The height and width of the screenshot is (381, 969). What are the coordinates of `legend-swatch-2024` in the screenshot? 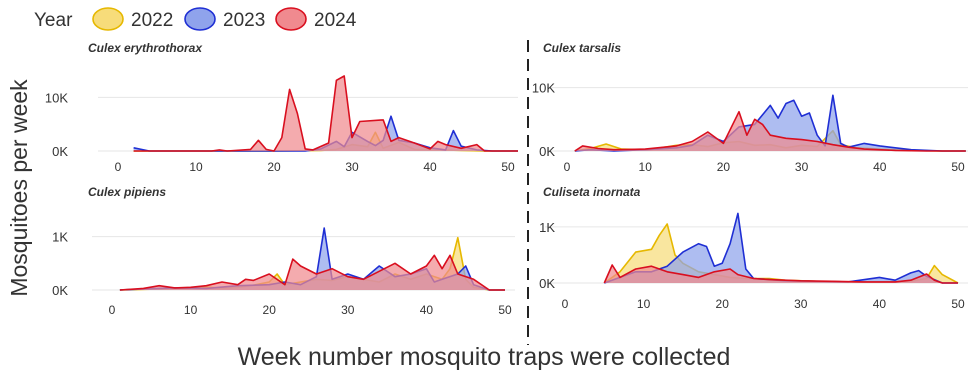 It's located at (291, 19).